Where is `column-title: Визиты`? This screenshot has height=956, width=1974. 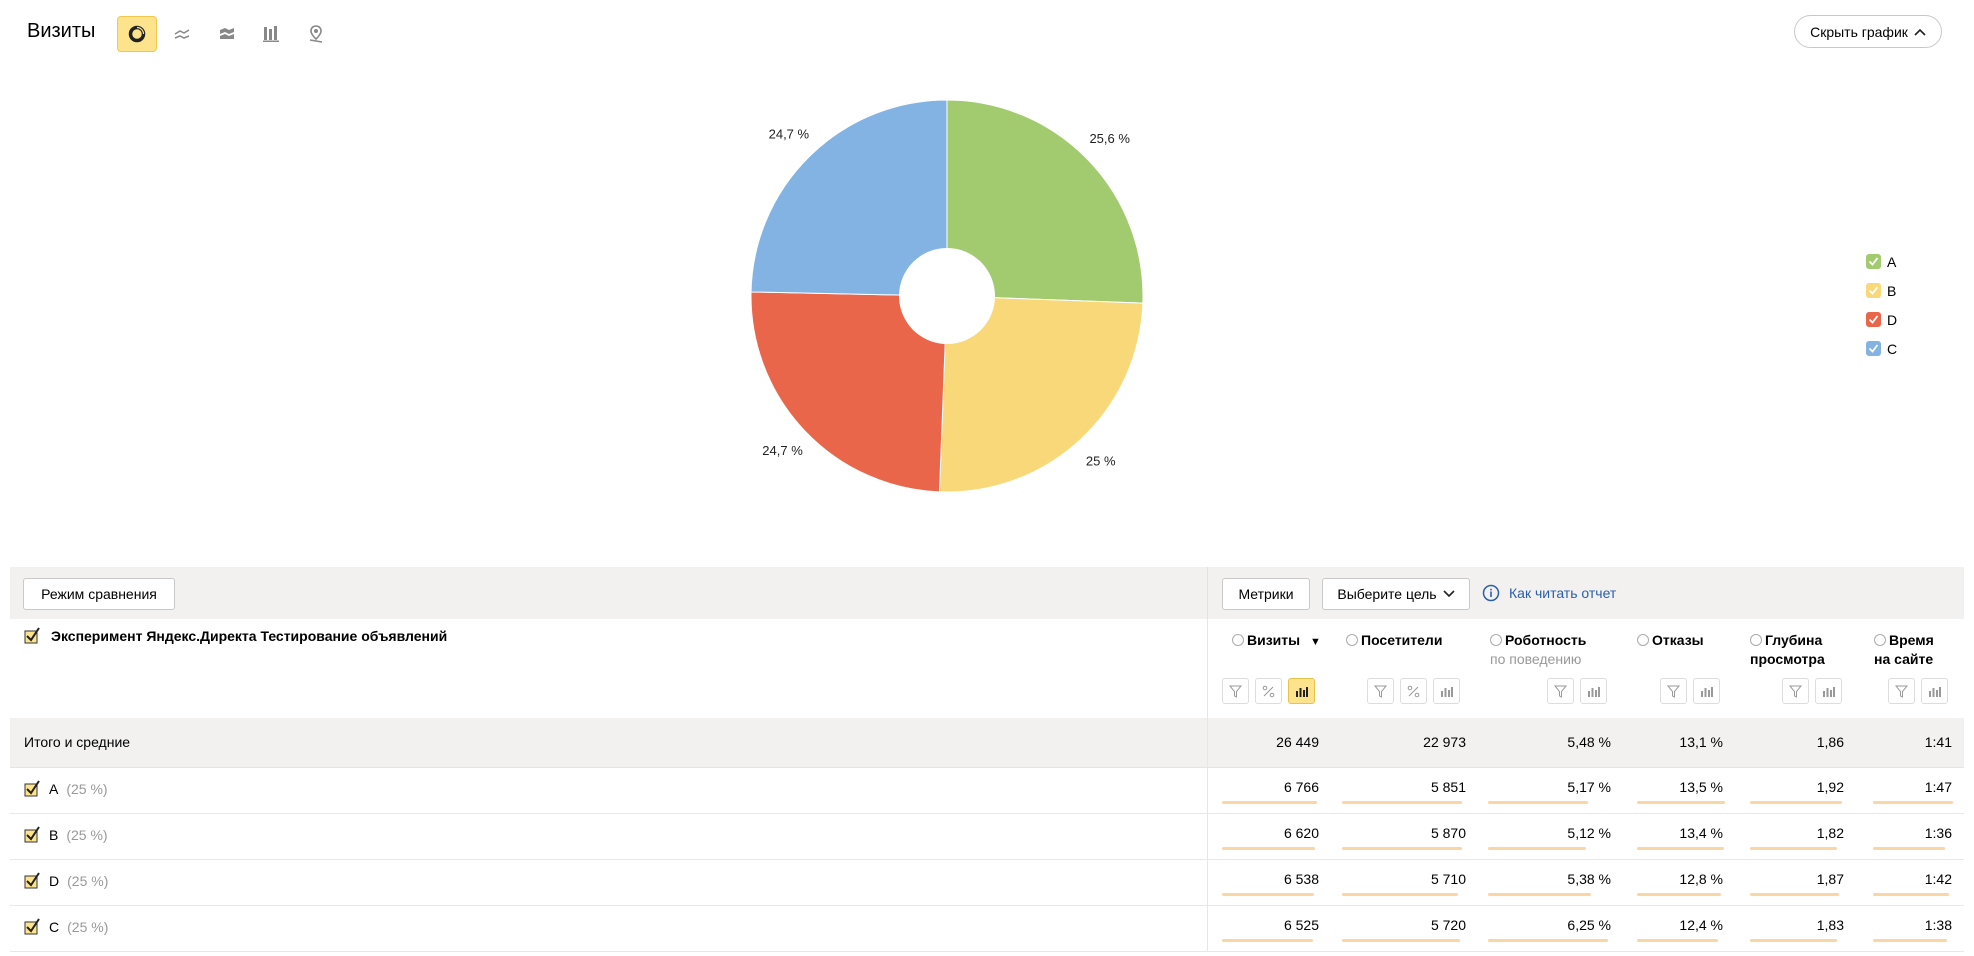
column-title: Визиты is located at coordinates (1274, 640).